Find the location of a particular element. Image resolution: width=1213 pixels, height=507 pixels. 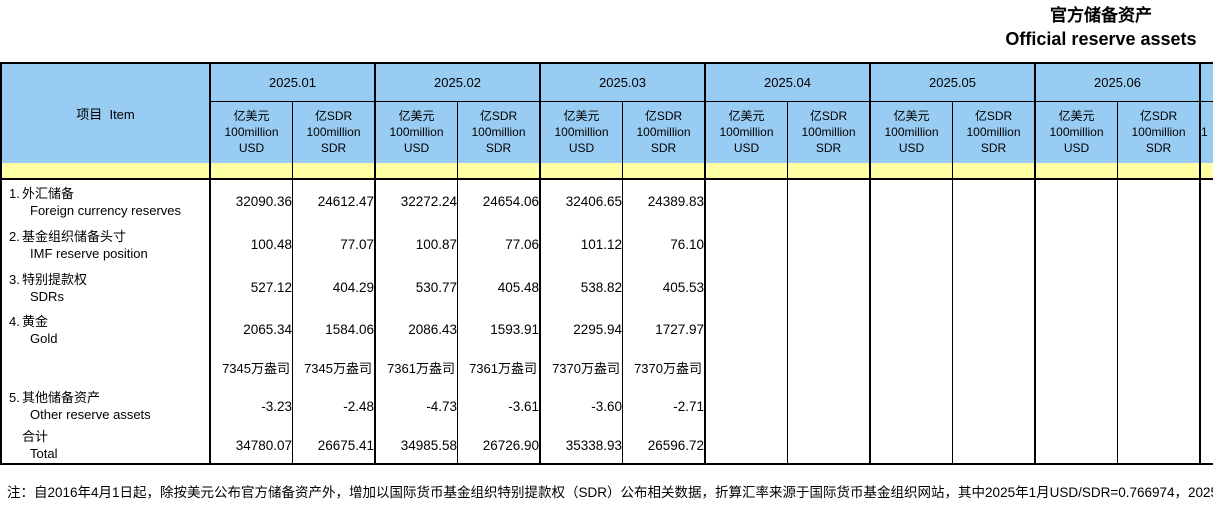

row-label-foreign-currency-reserves: 1. 外汇储备 Foreign currency reserves is located at coordinates (105, 201).